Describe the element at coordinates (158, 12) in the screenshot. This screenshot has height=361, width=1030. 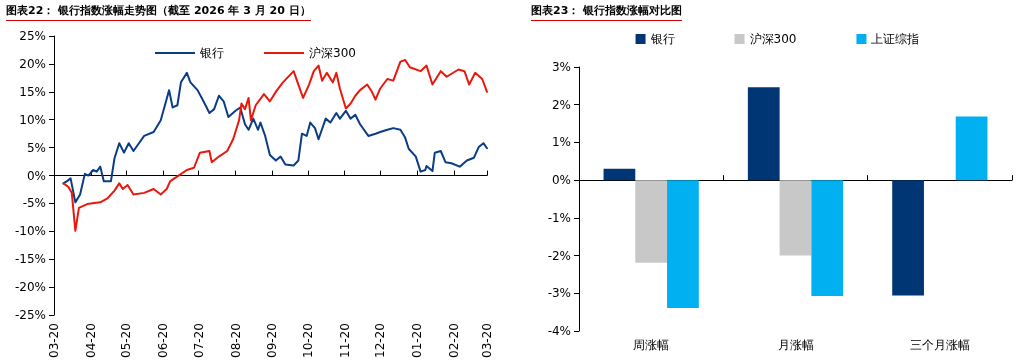
I see `chart-title: 图表22： 银行指数涨幅走势图（截至 2026 年 3 月 20 日）` at that location.